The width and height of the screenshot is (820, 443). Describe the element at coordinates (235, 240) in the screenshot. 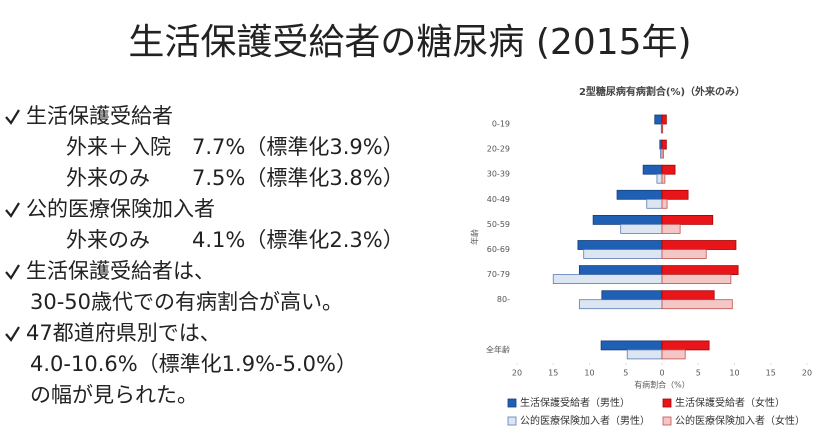

I see `bullet-line: 外来のみ 4.1%（標準化2.3%）` at that location.